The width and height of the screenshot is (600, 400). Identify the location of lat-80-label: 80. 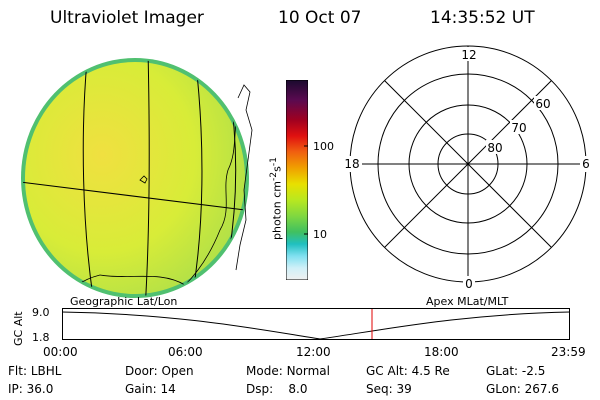
(494, 148).